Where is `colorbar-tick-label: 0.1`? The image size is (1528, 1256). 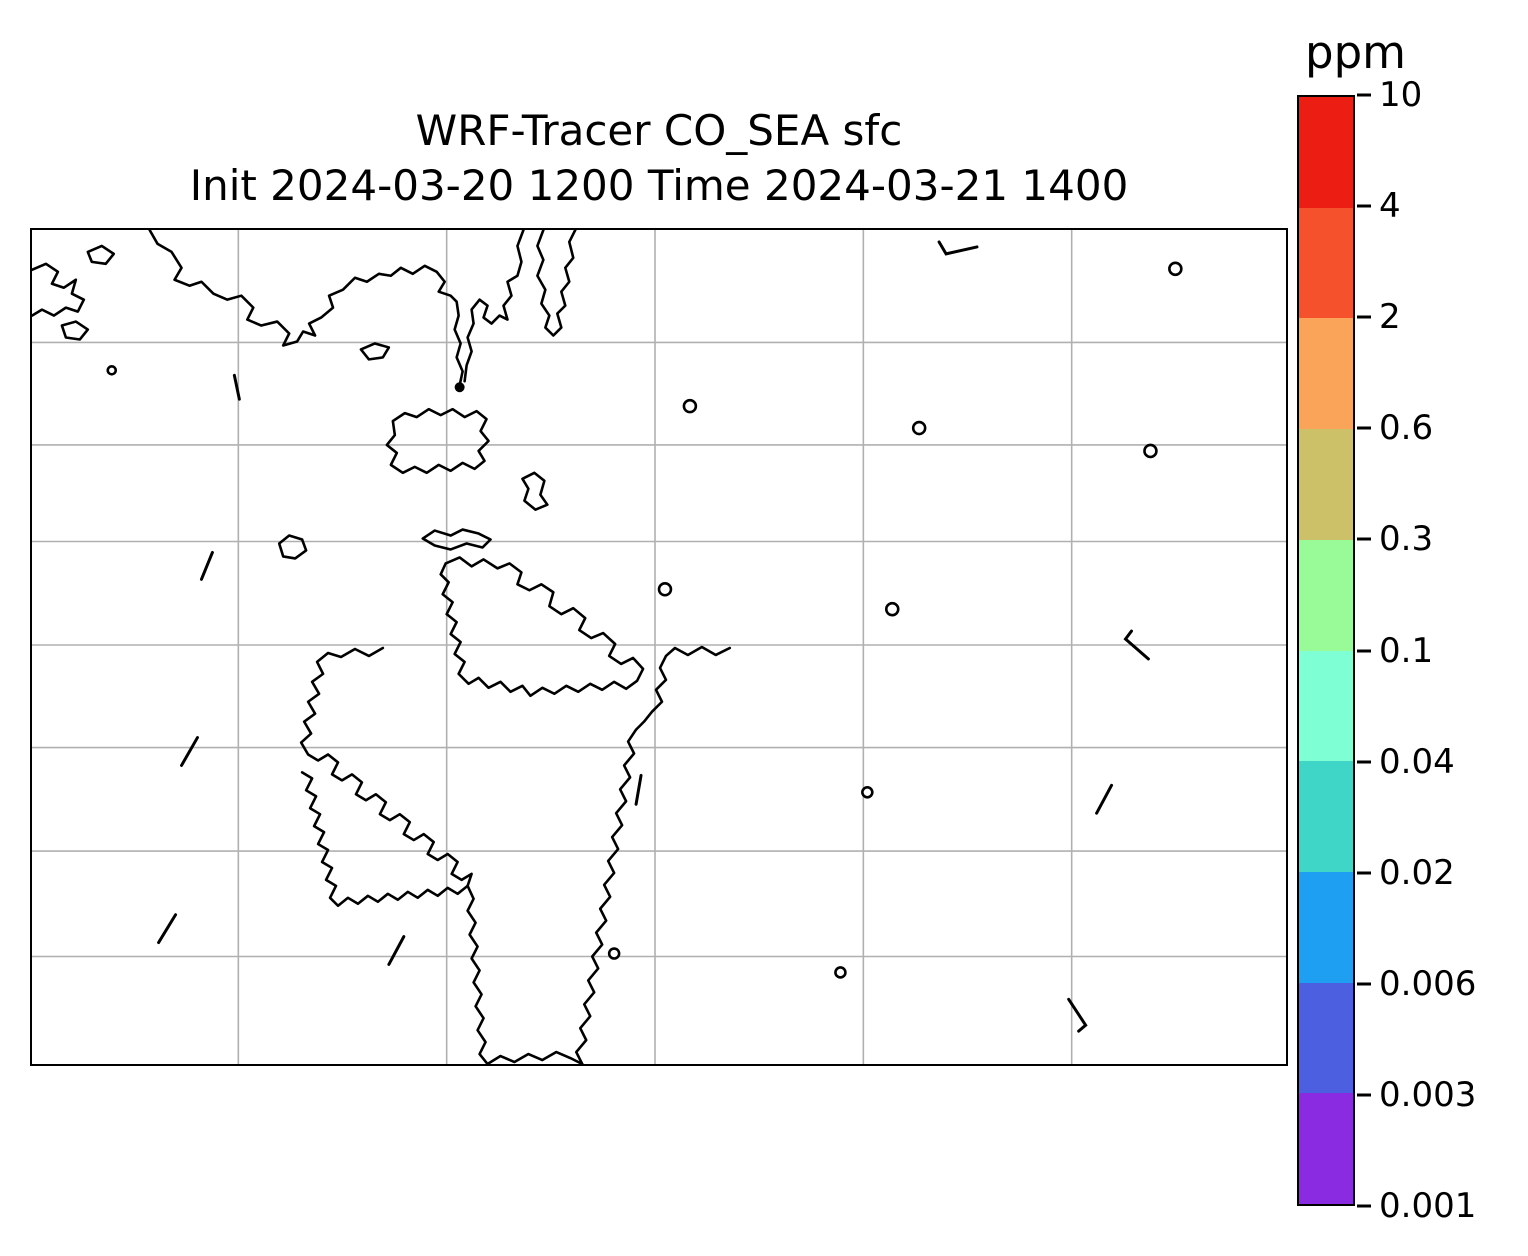
colorbar-tick-label: 0.1 is located at coordinates (1406, 650).